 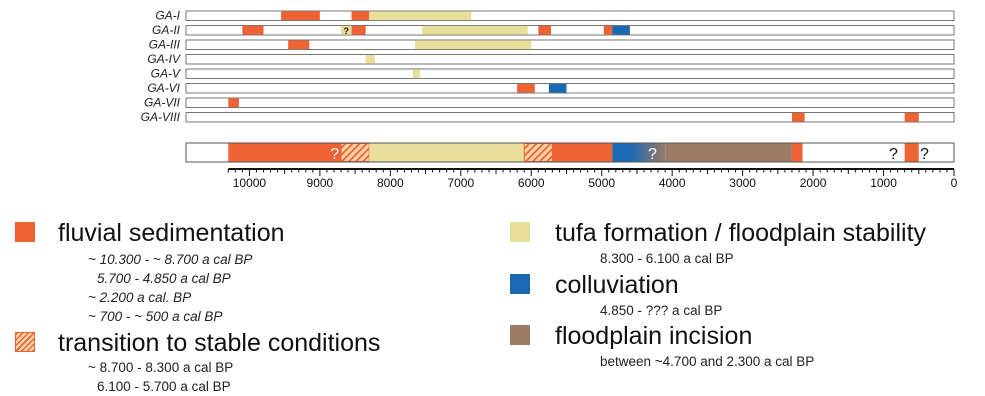 What do you see at coordinates (654, 336) in the screenshot?
I see `incision-label: floodplain incision` at bounding box center [654, 336].